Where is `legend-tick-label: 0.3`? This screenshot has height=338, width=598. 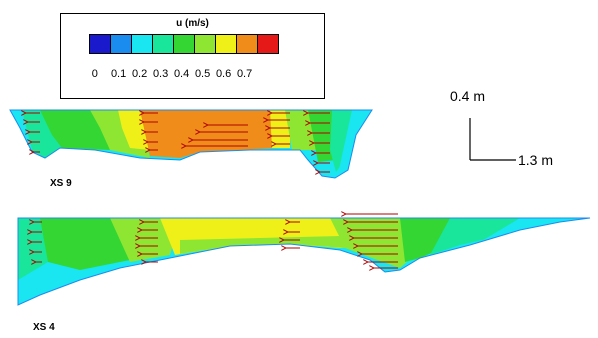
legend-tick-label: 0.3 is located at coordinates (160, 74).